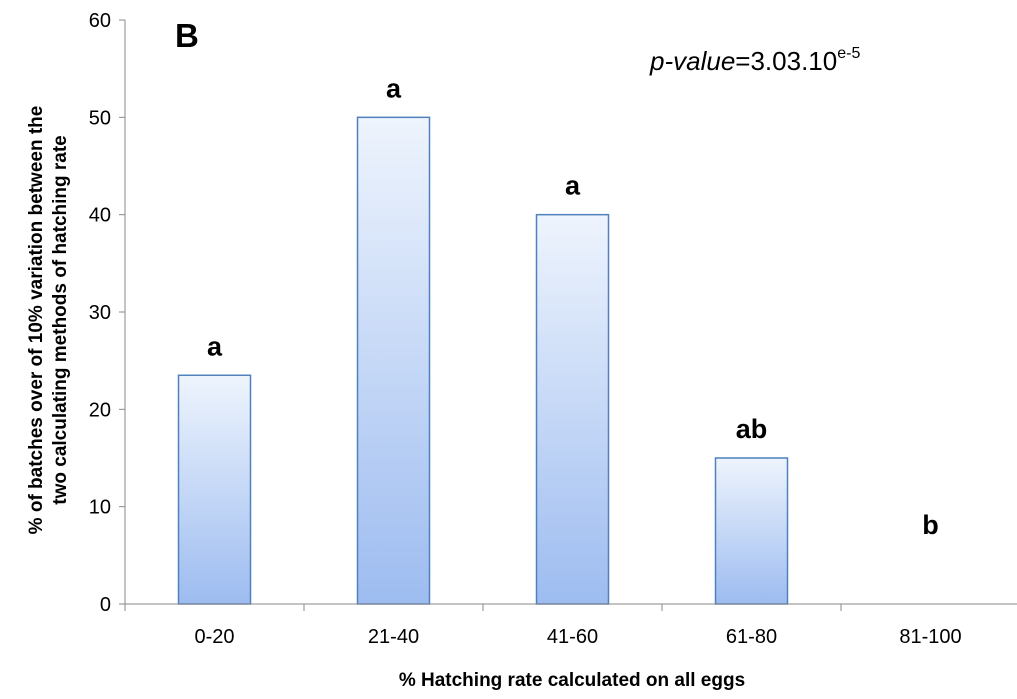 The image size is (1017, 699). I want to click on y-tick-label: 40, so click(100, 216).